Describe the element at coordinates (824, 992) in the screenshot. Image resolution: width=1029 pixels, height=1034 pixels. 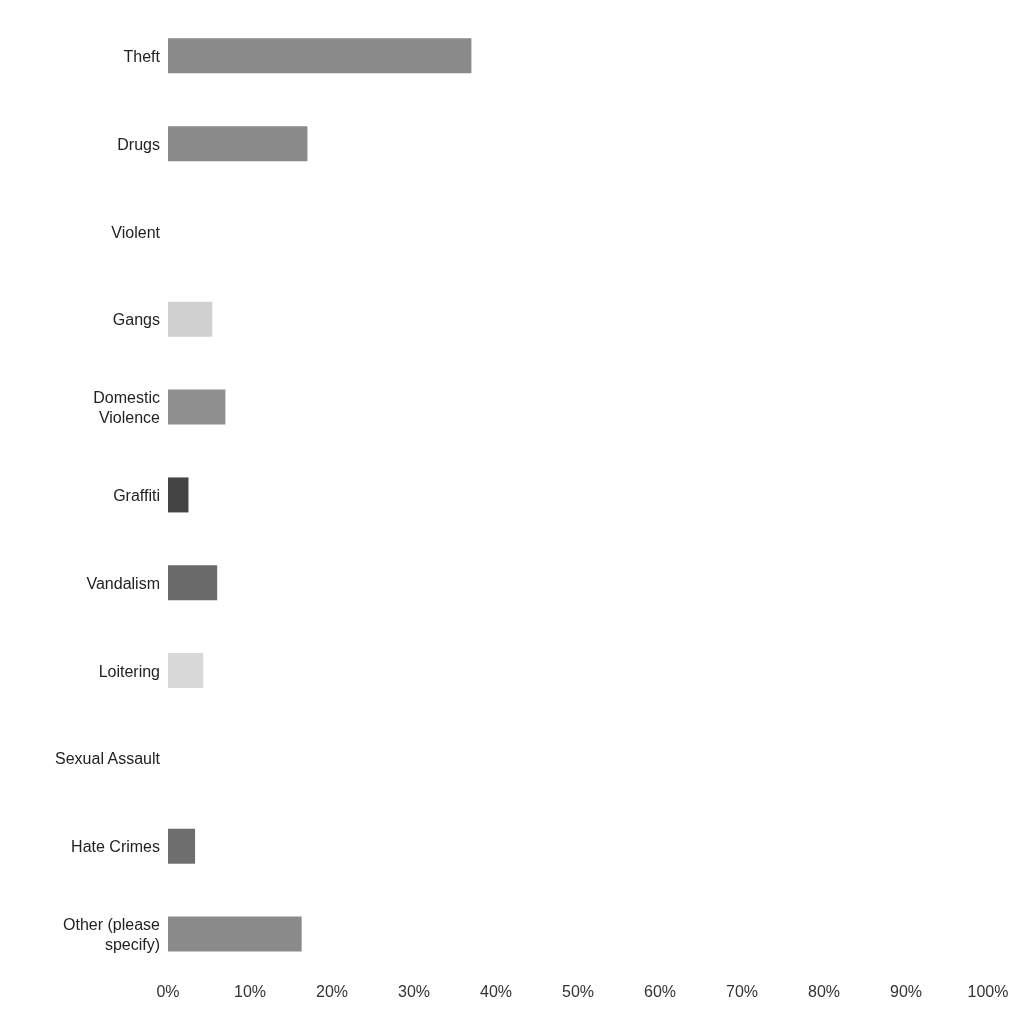
I see `x-tick-label: 80%` at that location.